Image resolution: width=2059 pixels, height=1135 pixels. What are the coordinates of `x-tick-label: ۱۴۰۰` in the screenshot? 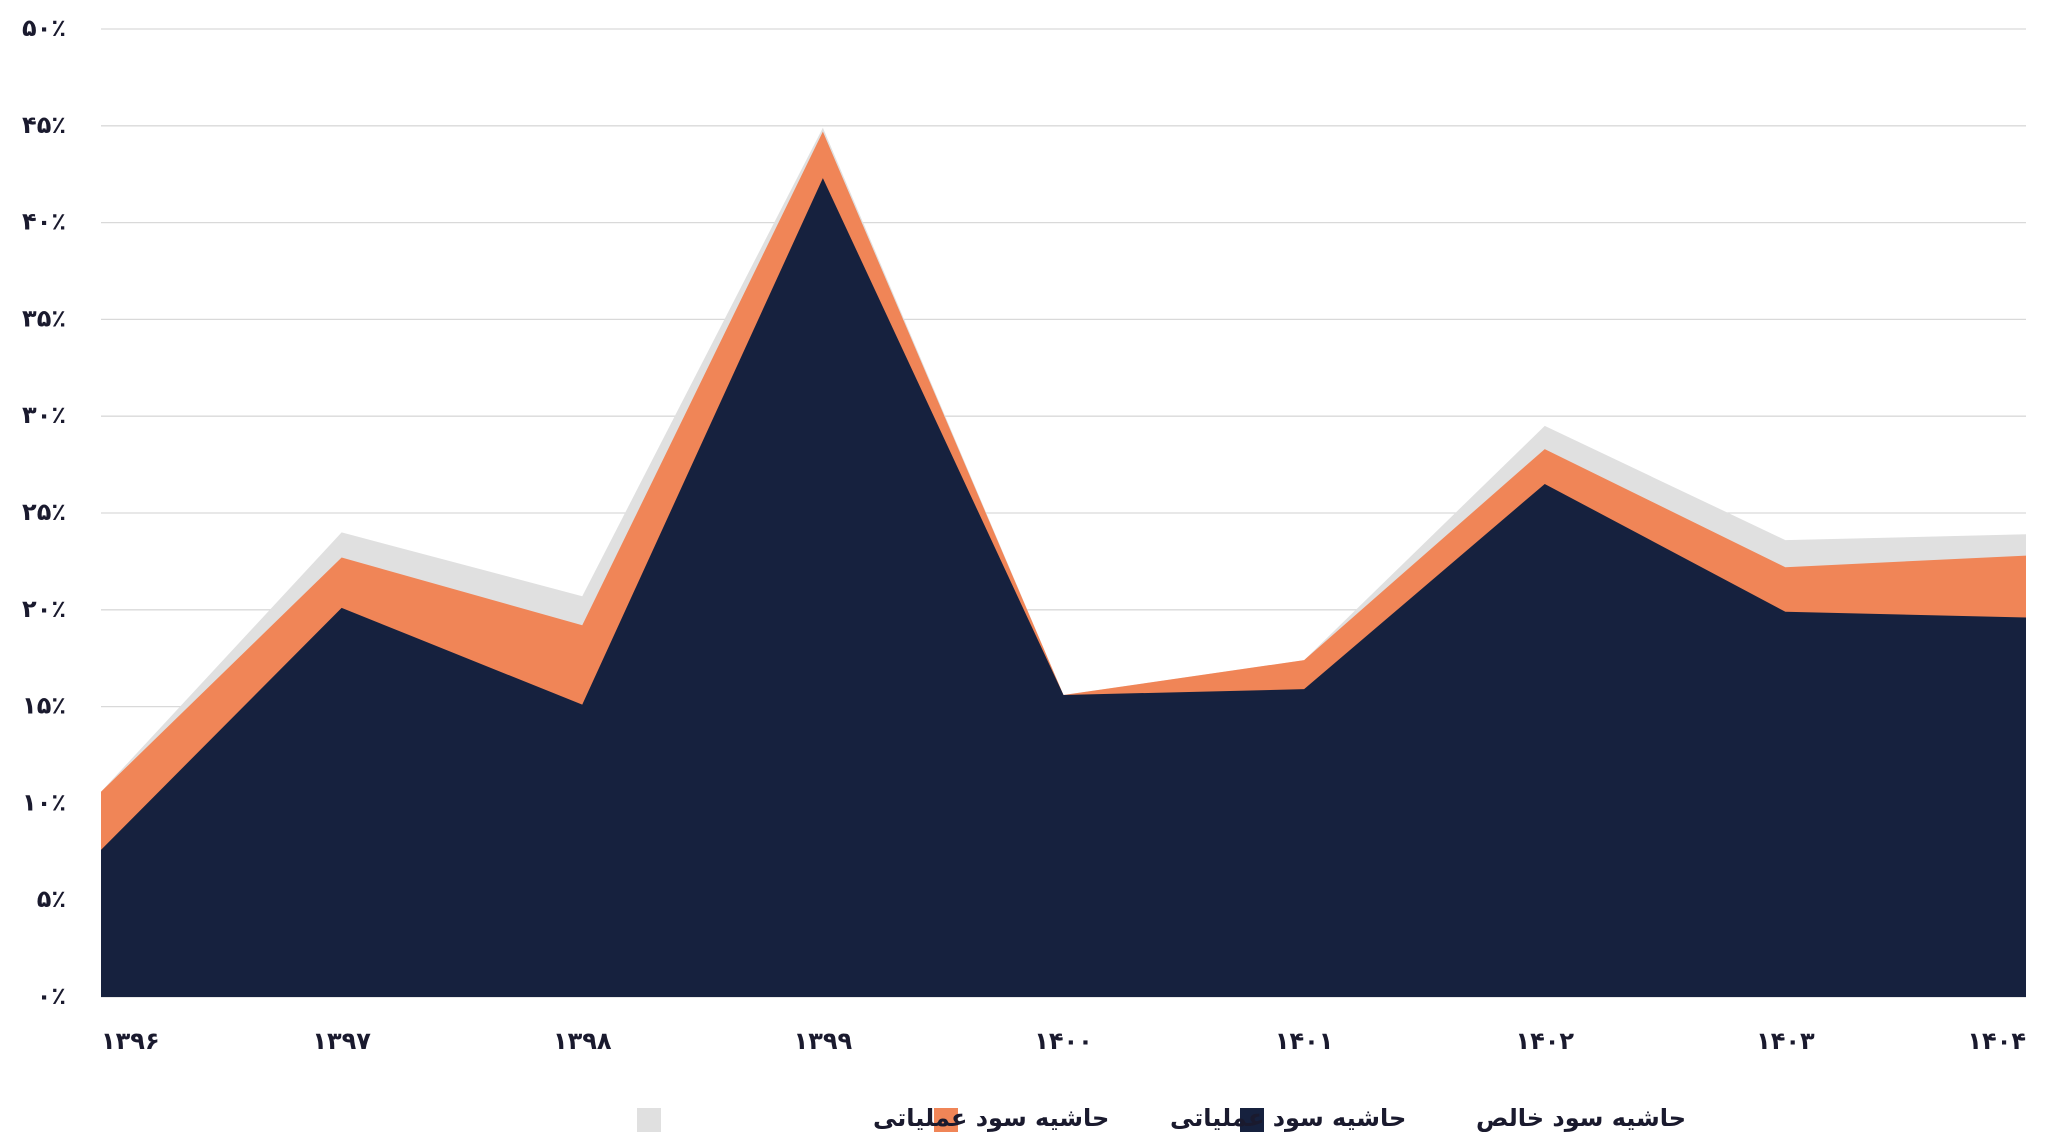 It's located at (1063, 1041).